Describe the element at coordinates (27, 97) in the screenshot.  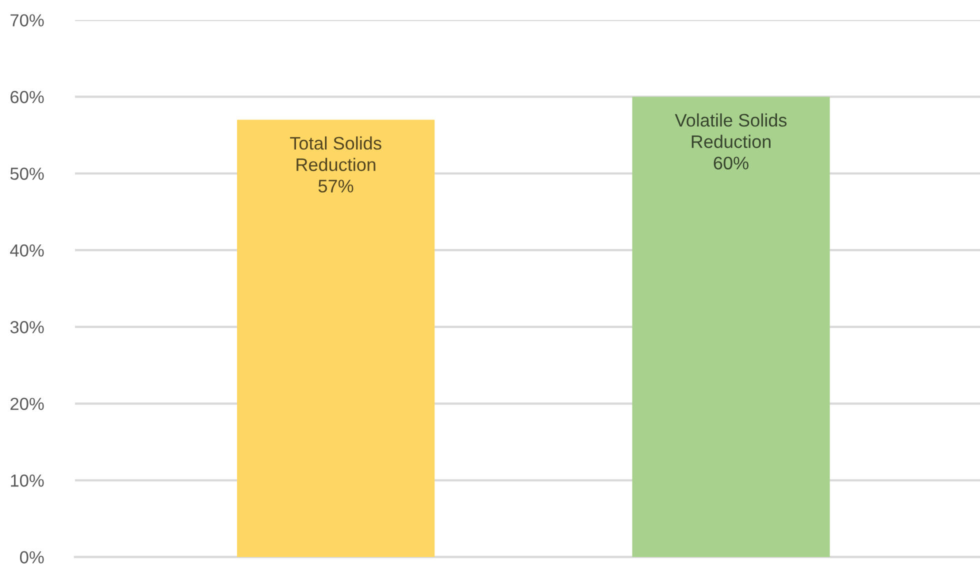
I see `y-tick-label: 60%` at that location.